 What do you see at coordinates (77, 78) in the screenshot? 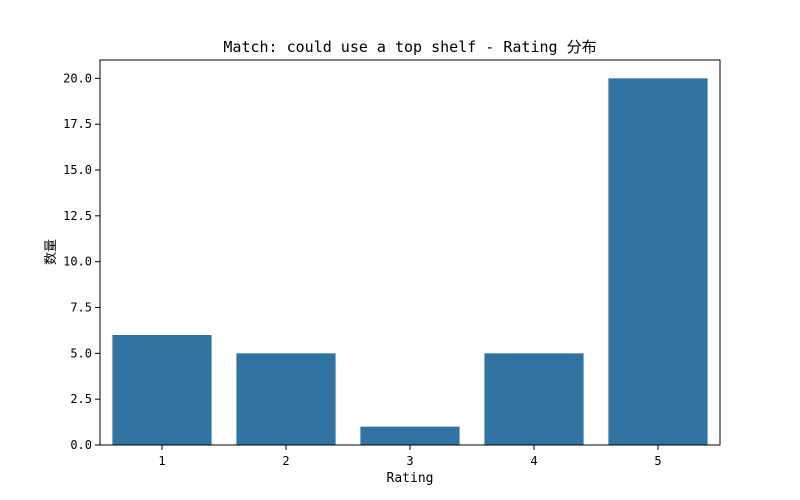
I see `y-tick-label-20.0: 20.0` at bounding box center [77, 78].